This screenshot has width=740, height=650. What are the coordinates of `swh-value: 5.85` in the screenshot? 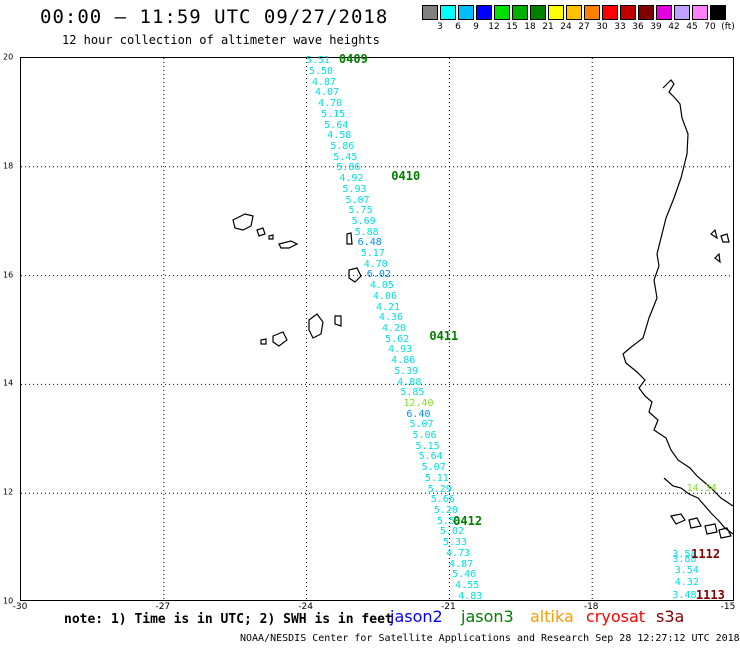 It's located at (412, 393).